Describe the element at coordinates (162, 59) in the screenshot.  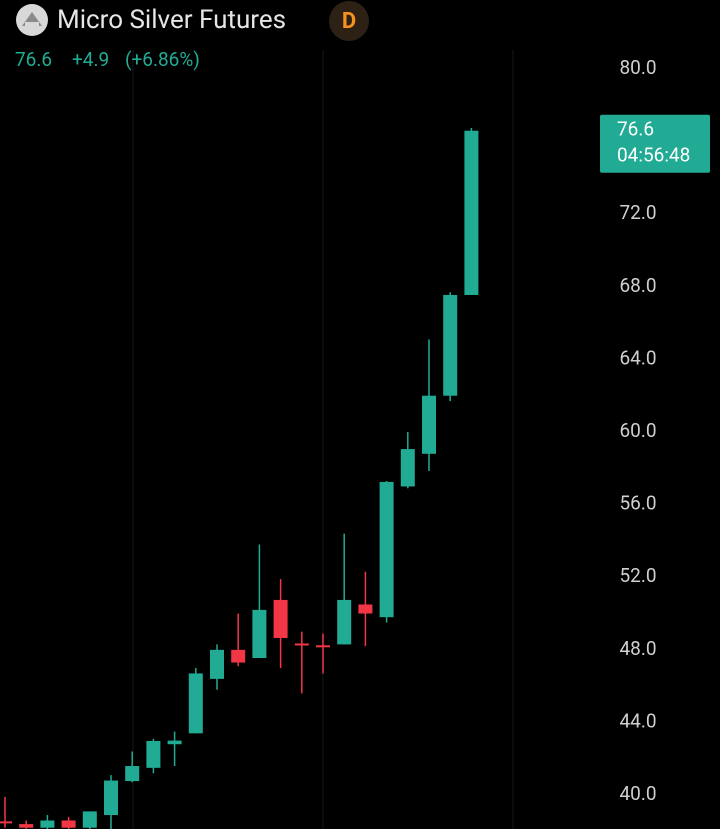
I see `change-percent: (+6.86%)` at that location.